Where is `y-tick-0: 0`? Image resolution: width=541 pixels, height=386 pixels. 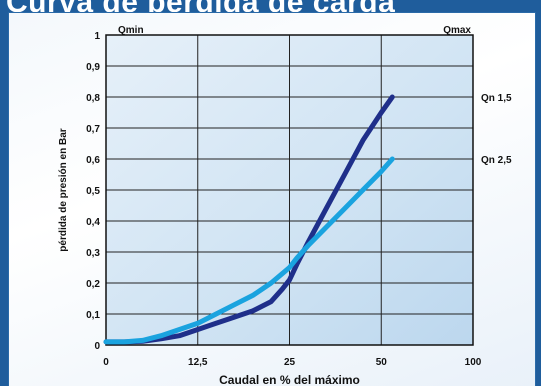
y-tick-0: 0 is located at coordinates (97, 346).